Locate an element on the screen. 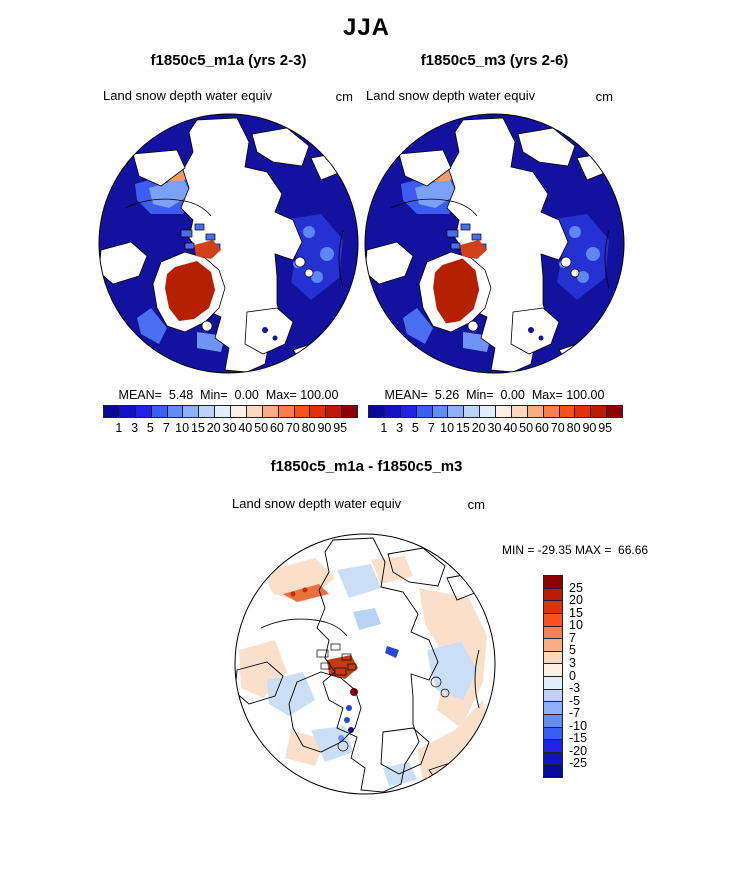 This screenshot has height=882, width=733. difference-map-graphic is located at coordinates (365, 664).